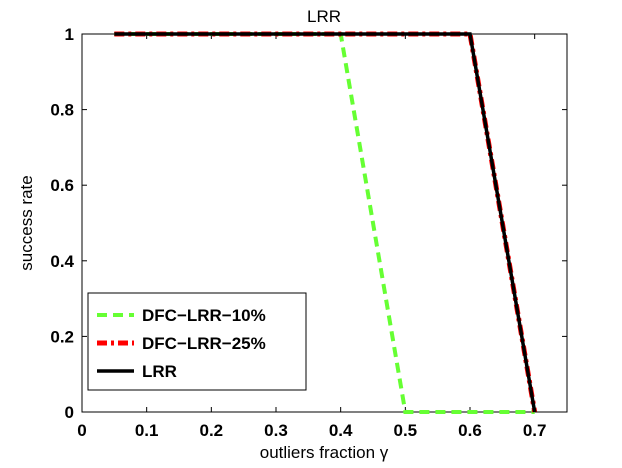 The width and height of the screenshot is (622, 468). What do you see at coordinates (159, 371) in the screenshot?
I see `legend-label-3: LRR` at bounding box center [159, 371].